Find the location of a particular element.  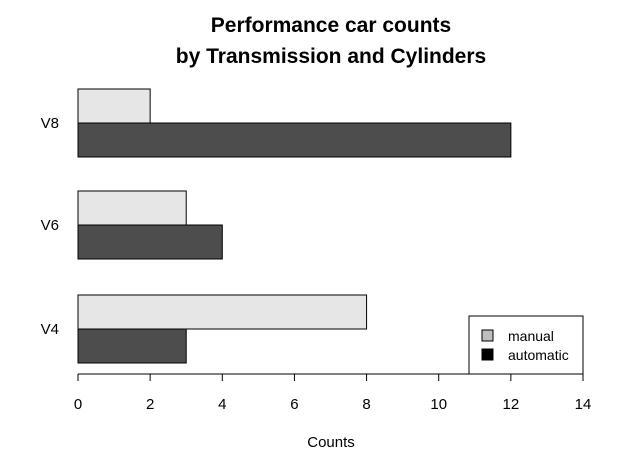

legend-box is located at coordinates (526, 345).